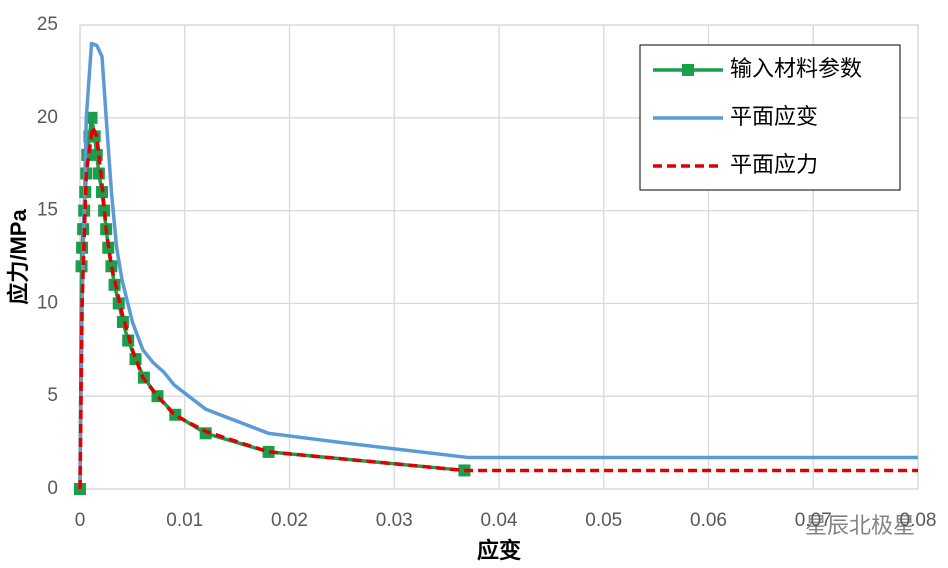  I want to click on x-tick-label: 0.01, so click(184, 520).